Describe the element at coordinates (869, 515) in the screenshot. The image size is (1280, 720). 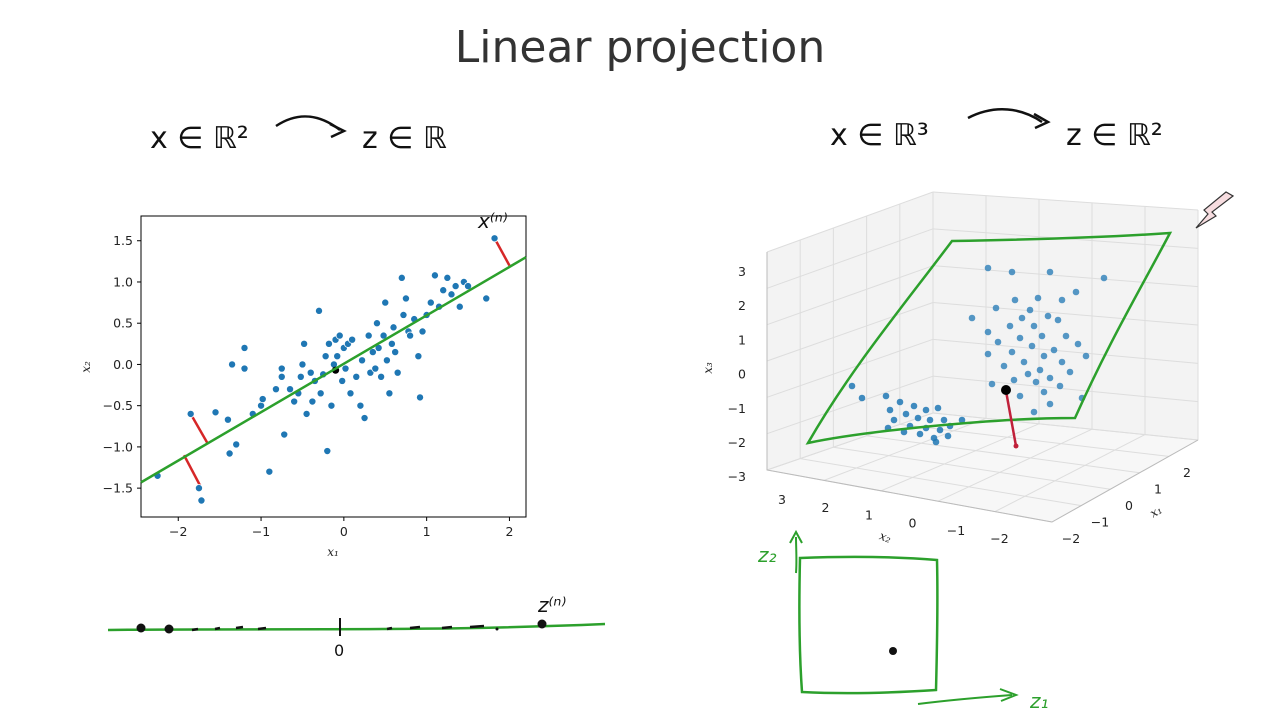
I see `x2-tick-label: 1` at that location.